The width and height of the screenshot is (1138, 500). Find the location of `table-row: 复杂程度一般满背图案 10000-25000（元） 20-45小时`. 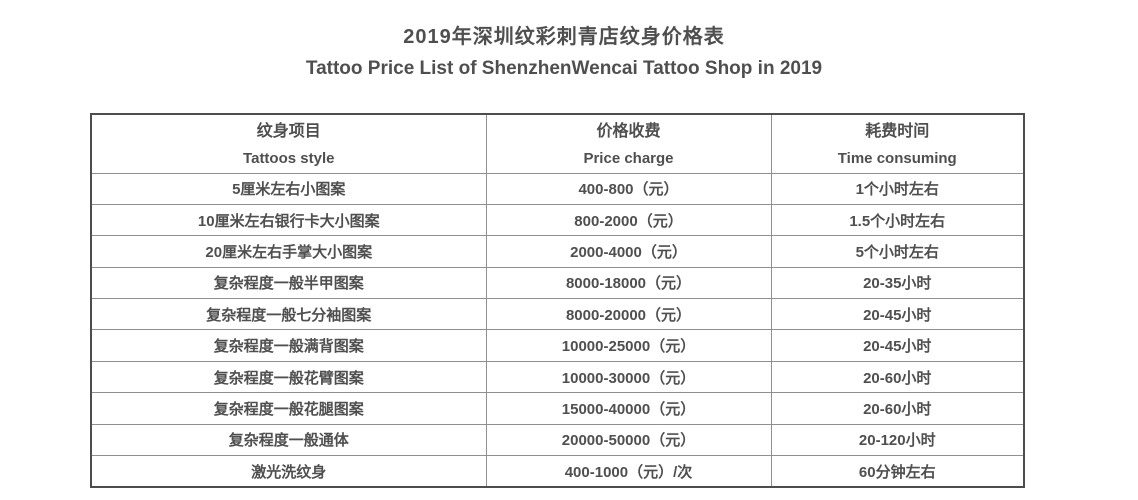

table-row: 复杂程度一般满背图案 10000-25000（元） 20-45小时 is located at coordinates (557, 345).